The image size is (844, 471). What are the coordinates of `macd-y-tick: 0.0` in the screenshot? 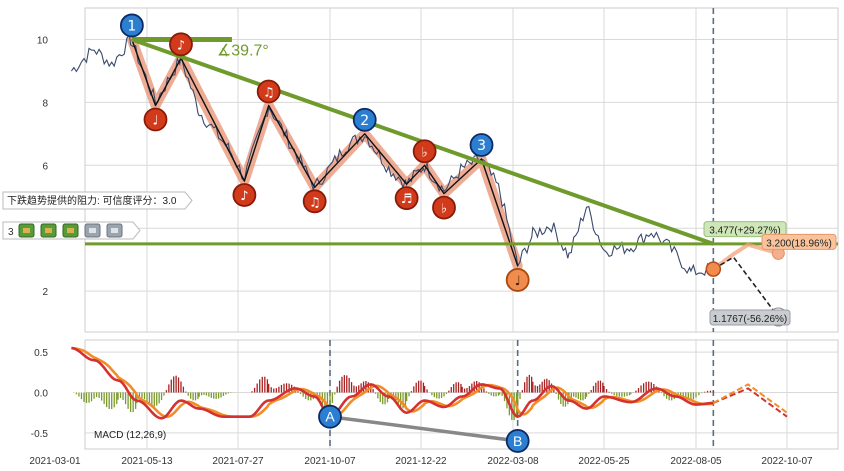 It's located at (41, 393).